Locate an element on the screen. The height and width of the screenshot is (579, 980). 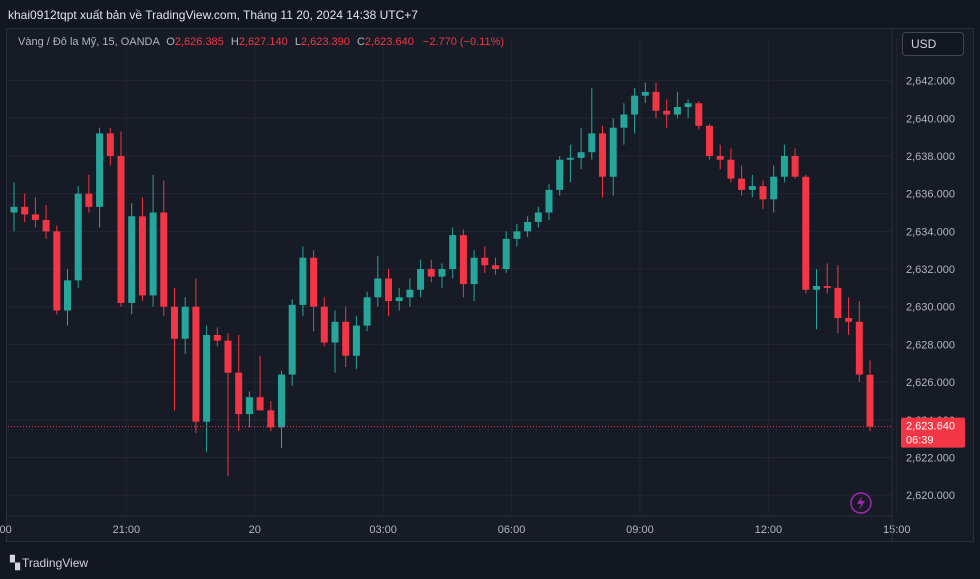
y-tick-label: 2,630.000 is located at coordinates (930, 308).